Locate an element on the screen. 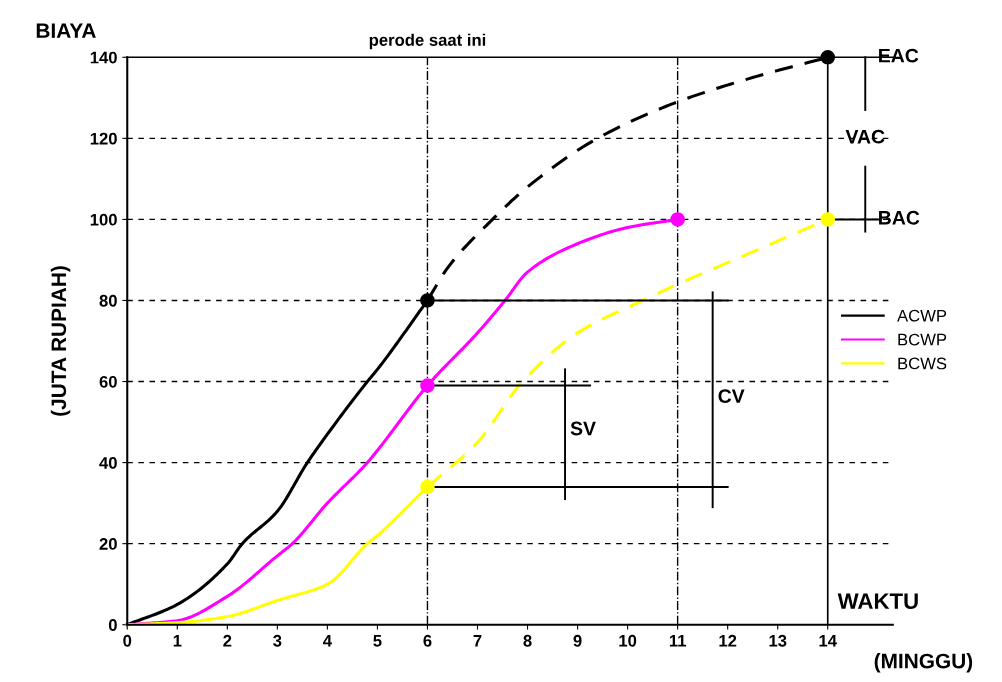 This screenshot has width=1002, height=682. x-tick-label: 13 is located at coordinates (778, 640).